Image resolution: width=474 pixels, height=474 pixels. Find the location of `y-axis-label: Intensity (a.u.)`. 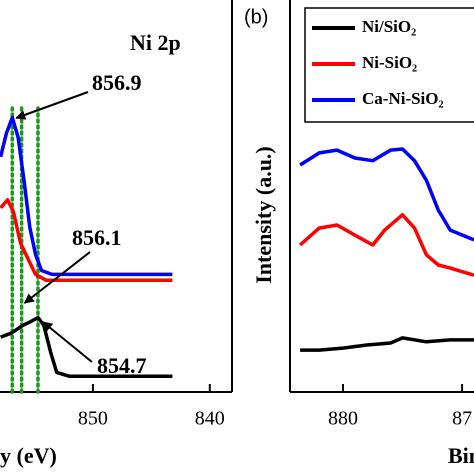

y-axis-label: Intensity (a.u.) is located at coordinates (263, 215).